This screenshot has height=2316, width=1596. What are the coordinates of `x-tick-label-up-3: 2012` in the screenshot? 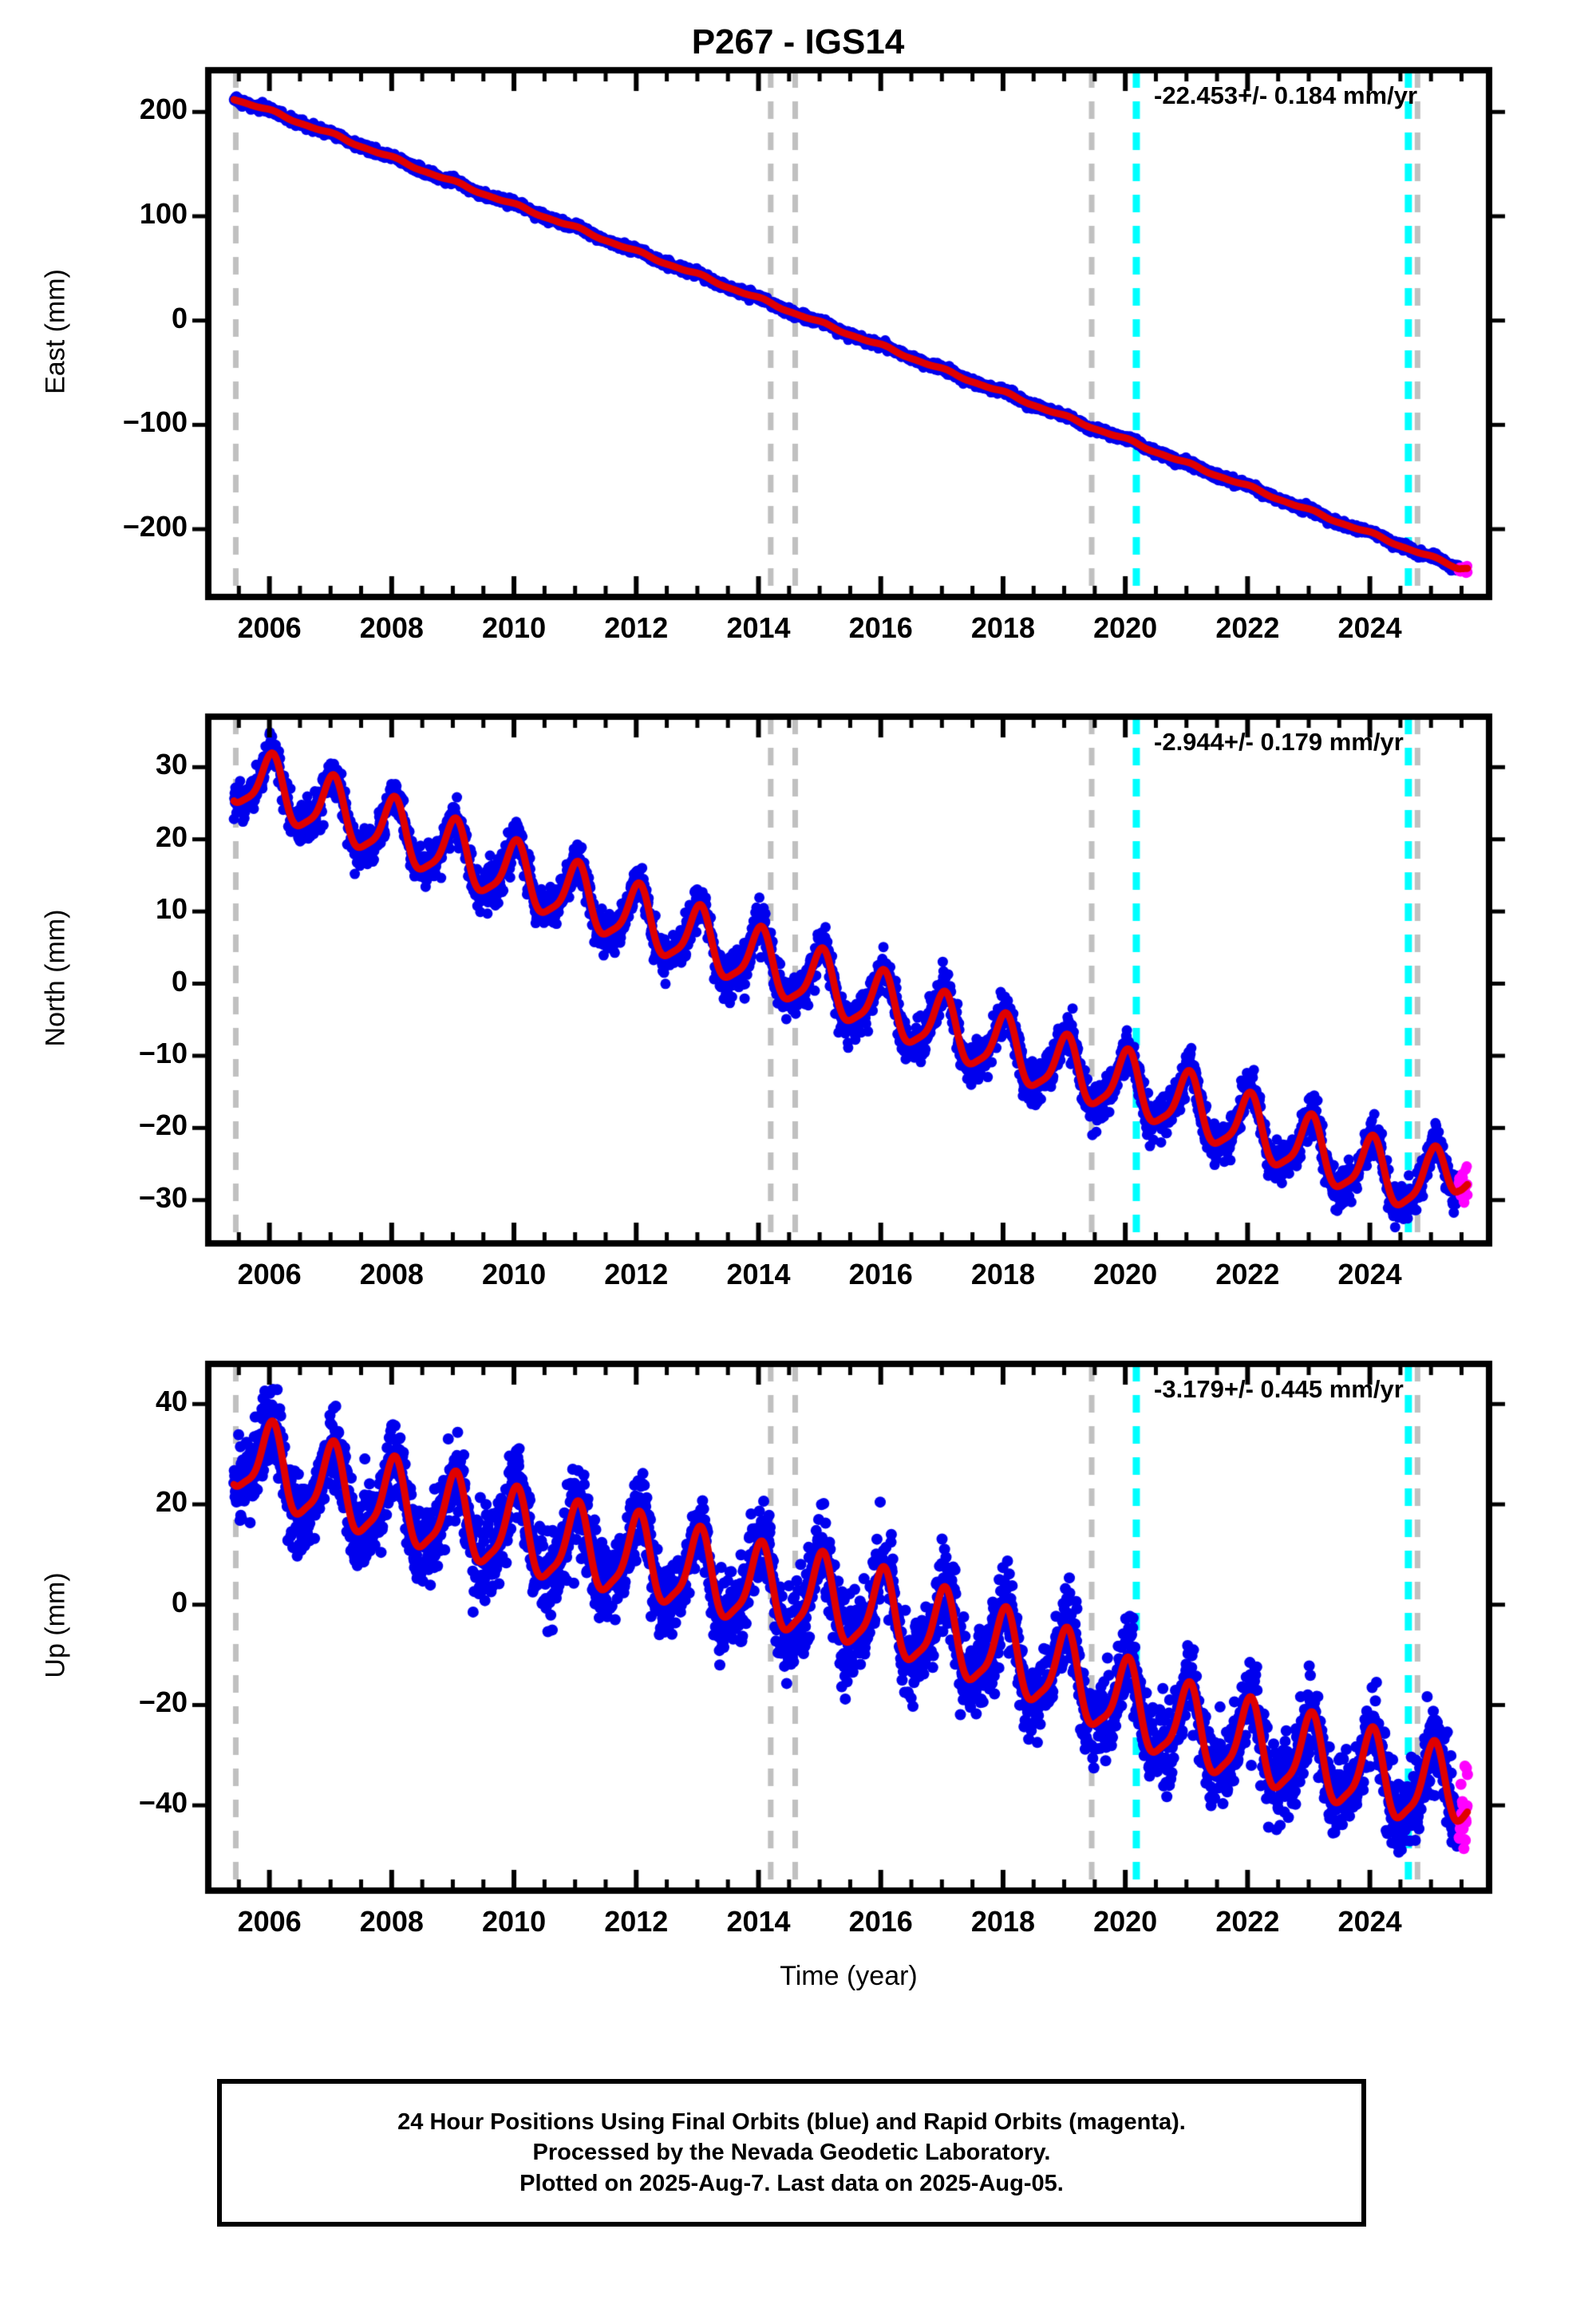 It's located at (636, 1921).